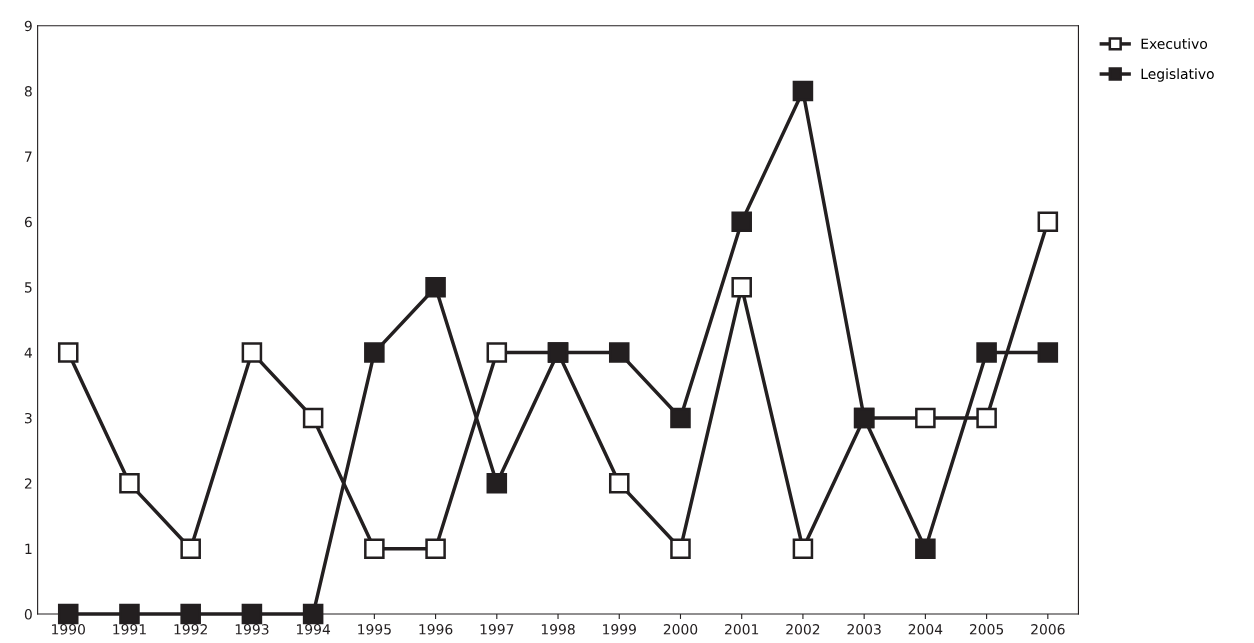 The width and height of the screenshot is (1254, 643). What do you see at coordinates (925, 629) in the screenshot?
I see `x-tick-label: 2004` at bounding box center [925, 629].